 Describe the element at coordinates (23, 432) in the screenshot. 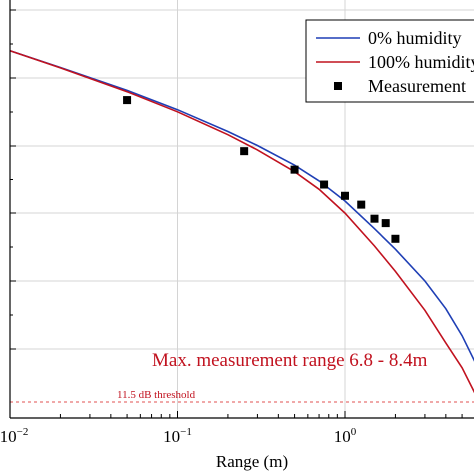

I see `tick-exponent: −2` at that location.